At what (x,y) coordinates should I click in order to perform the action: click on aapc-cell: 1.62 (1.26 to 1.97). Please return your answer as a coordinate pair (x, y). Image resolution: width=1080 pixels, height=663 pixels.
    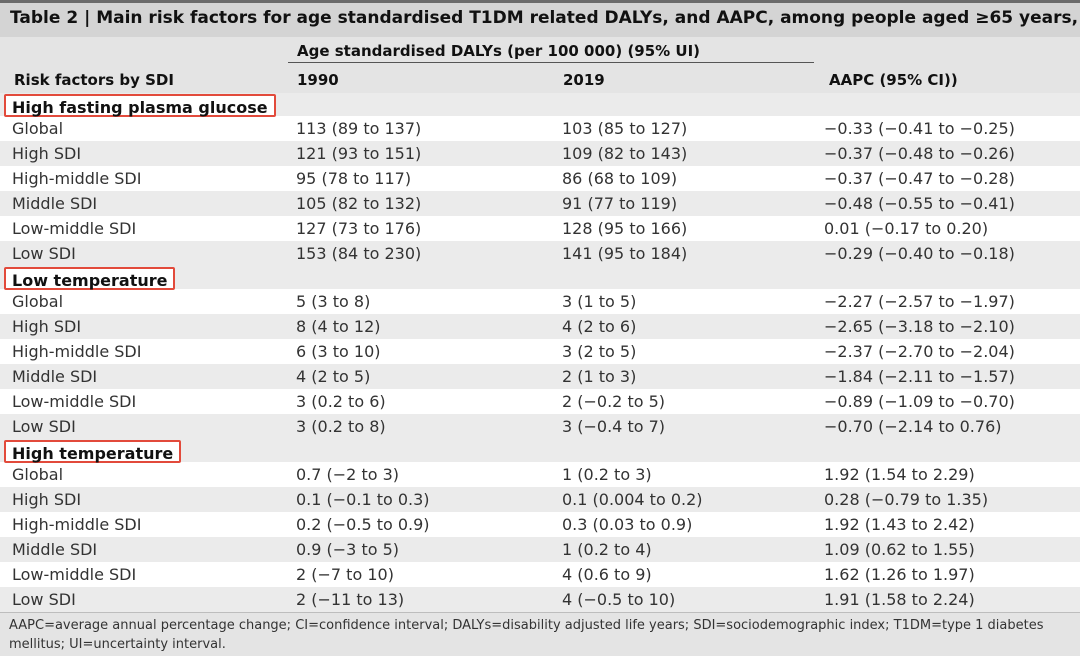
    Looking at the image, I should click on (899, 574).